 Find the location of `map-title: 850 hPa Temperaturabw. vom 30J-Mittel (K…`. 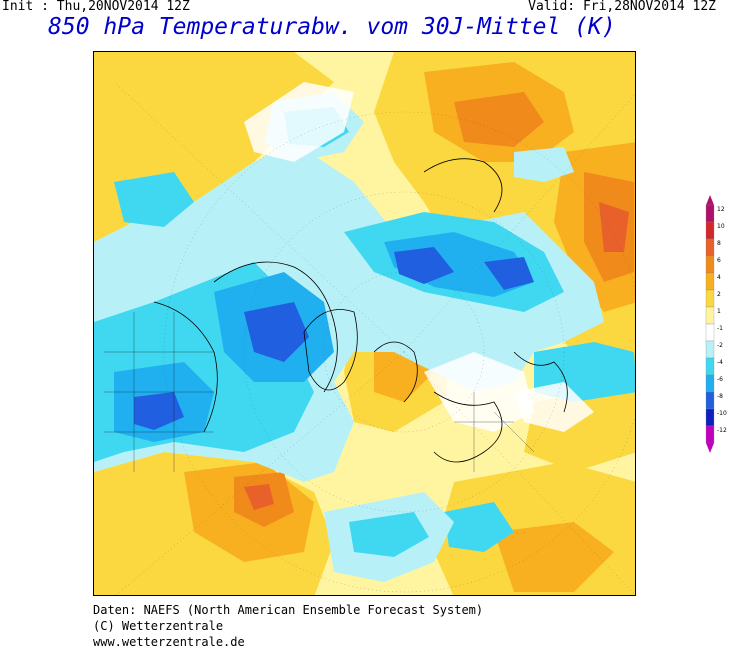

map-title: 850 hPa Temperaturabw. vom 30J-Mittel (K… is located at coordinates (332, 27).